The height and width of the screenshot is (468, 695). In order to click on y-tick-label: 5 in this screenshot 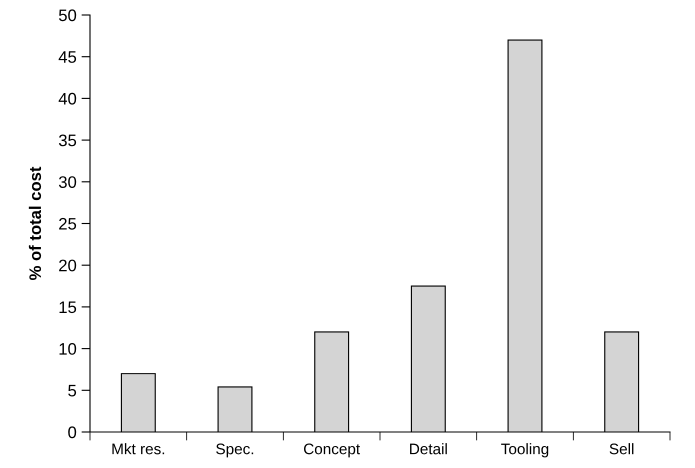, I will do `click(72, 390)`.